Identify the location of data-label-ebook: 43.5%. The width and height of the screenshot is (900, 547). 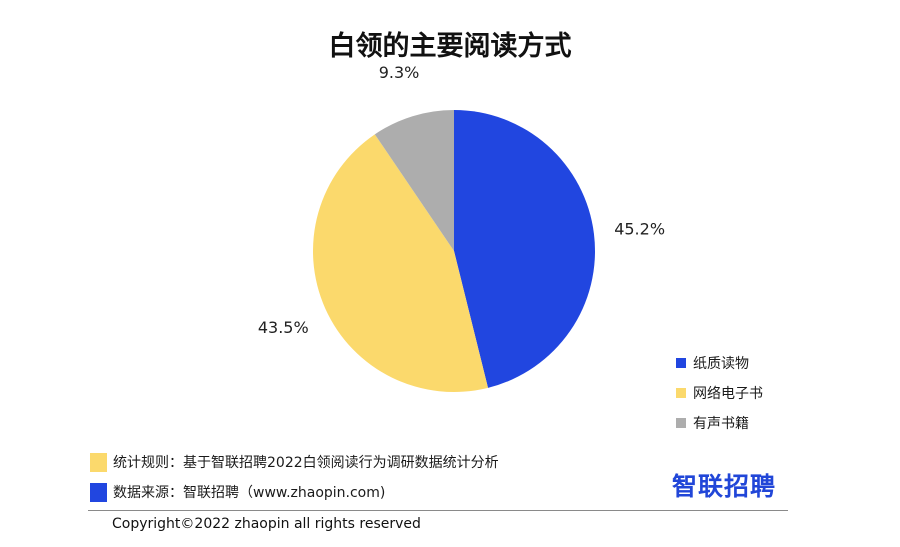
(283, 327).